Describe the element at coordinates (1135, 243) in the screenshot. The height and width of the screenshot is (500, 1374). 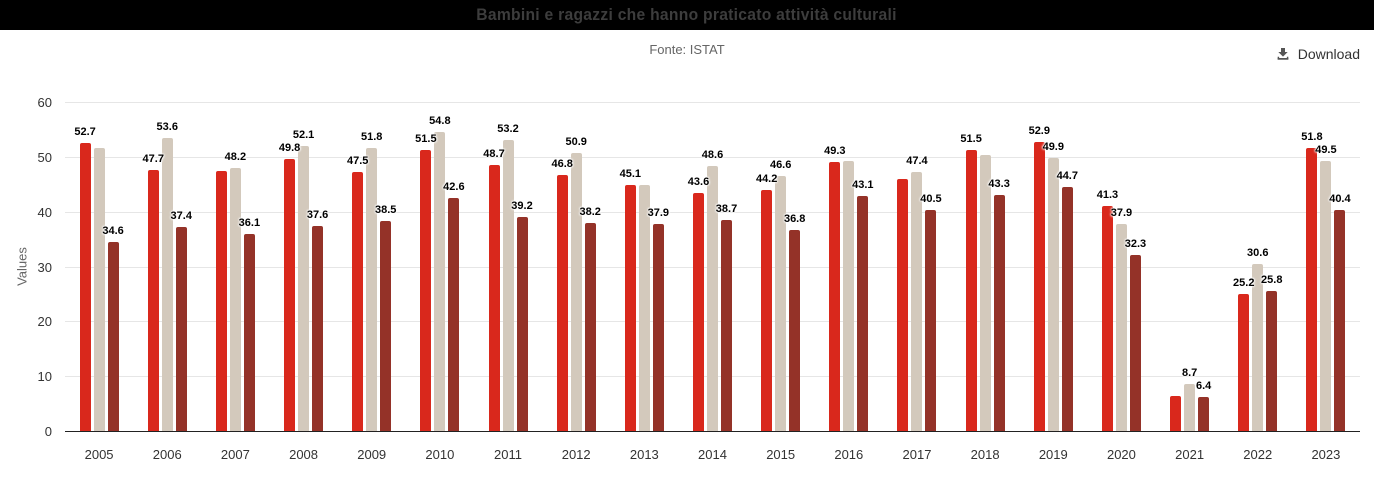
I see `bar-value-label: 32.3` at that location.